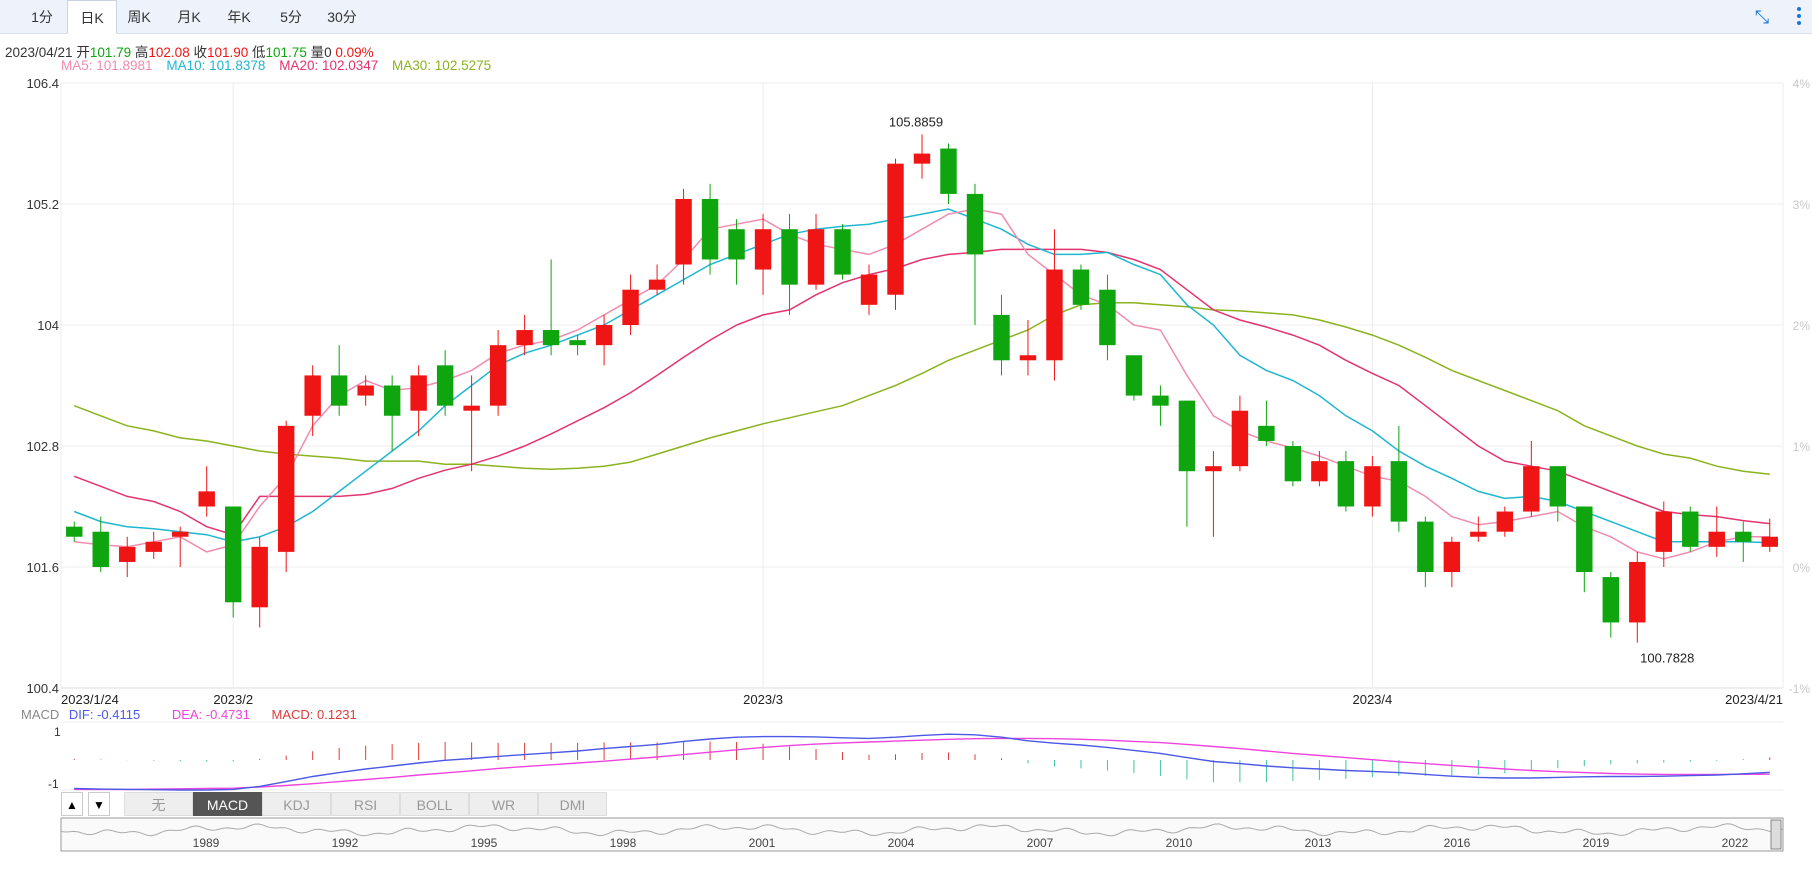 This screenshot has height=885, width=1812. What do you see at coordinates (1372, 699) in the screenshot?
I see `xtick-3: 2023/4` at bounding box center [1372, 699].